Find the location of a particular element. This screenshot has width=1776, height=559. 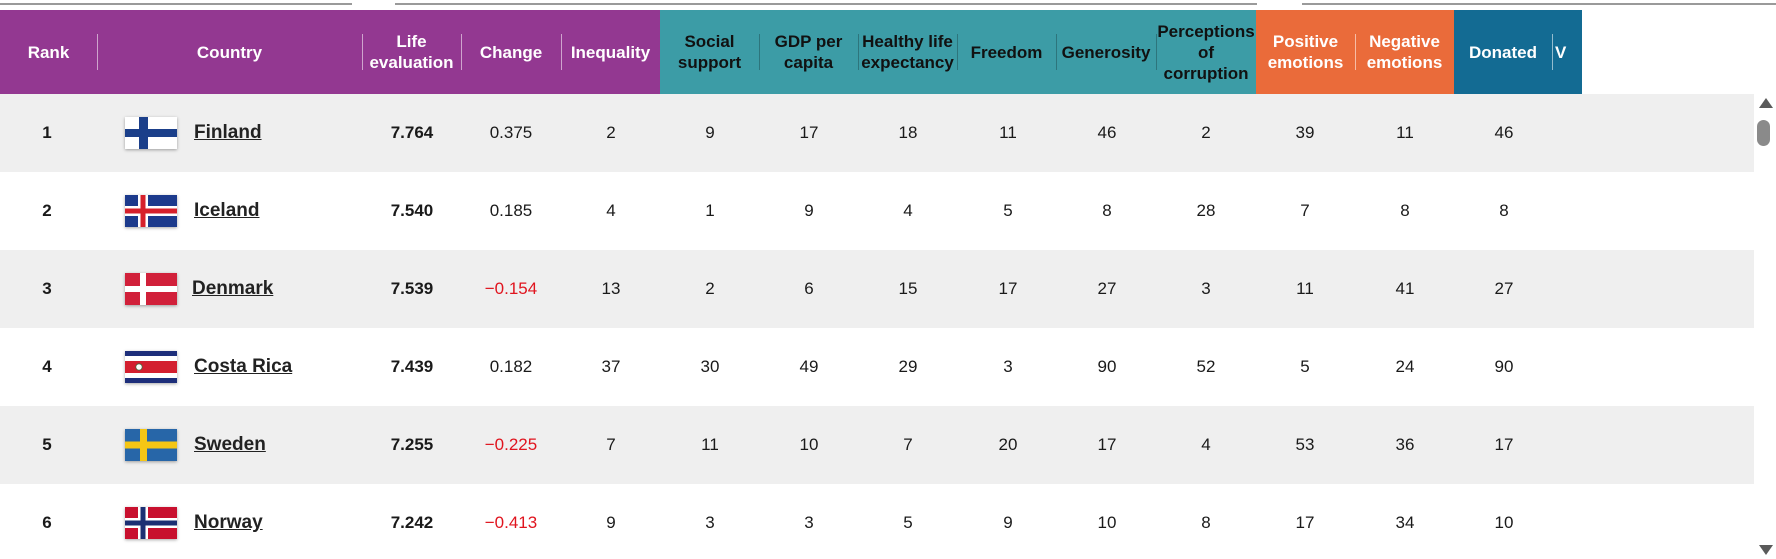

costa-rica-flag-icon is located at coordinates (151, 367).